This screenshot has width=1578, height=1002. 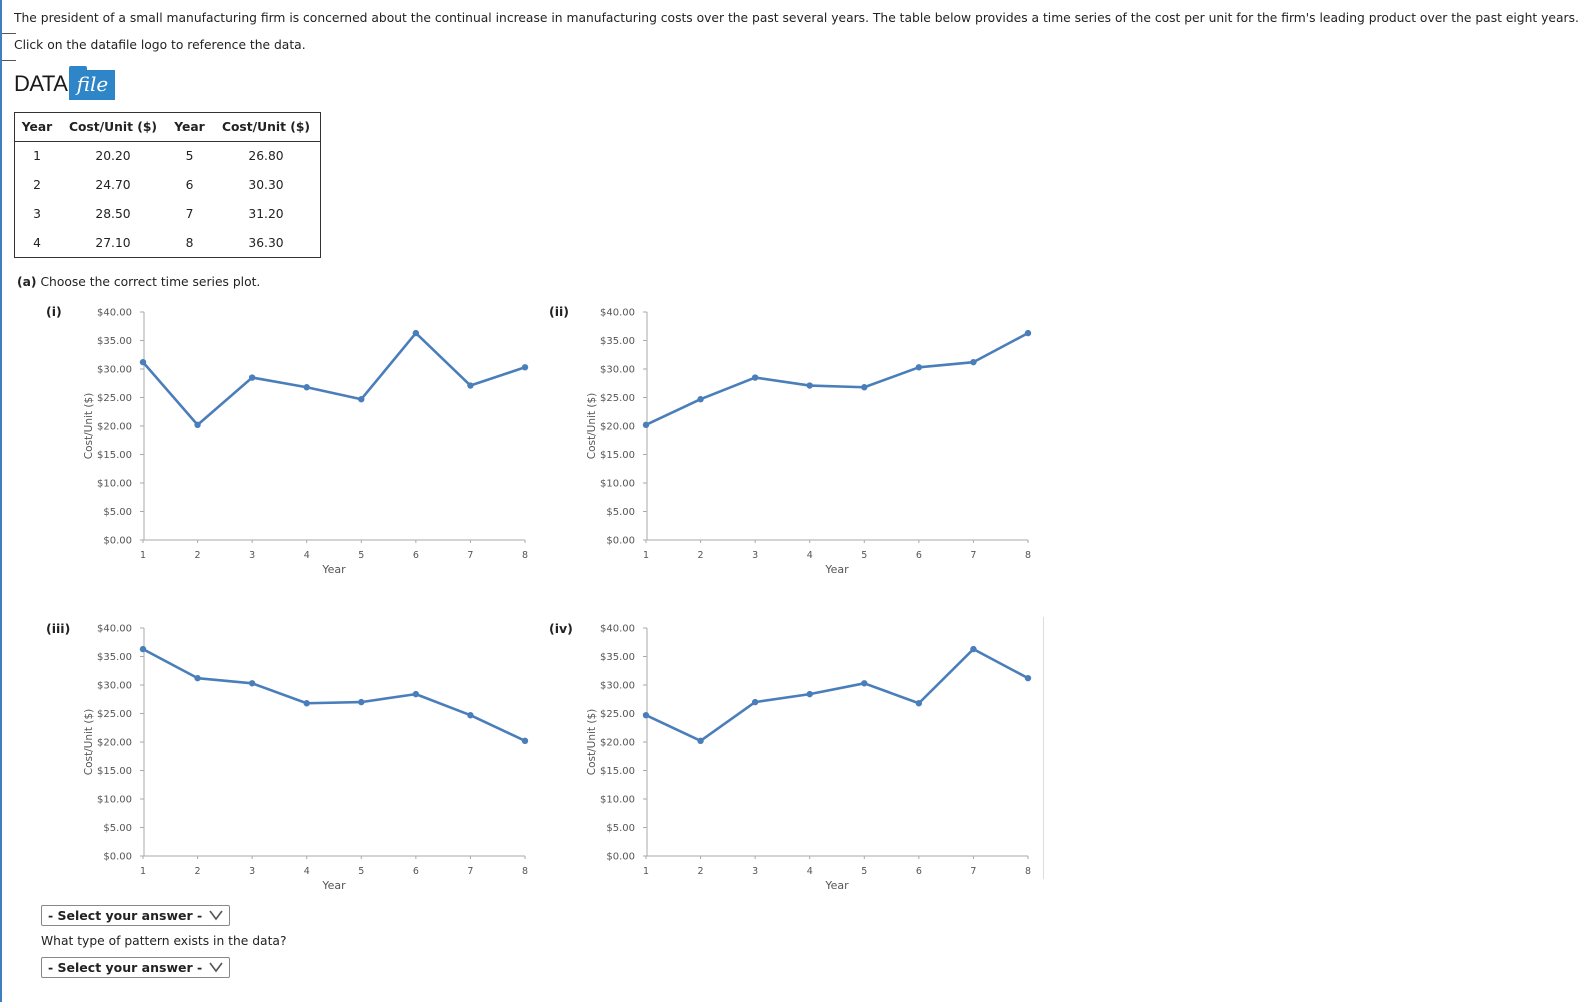 What do you see at coordinates (9, 33) in the screenshot?
I see `divider` at bounding box center [9, 33].